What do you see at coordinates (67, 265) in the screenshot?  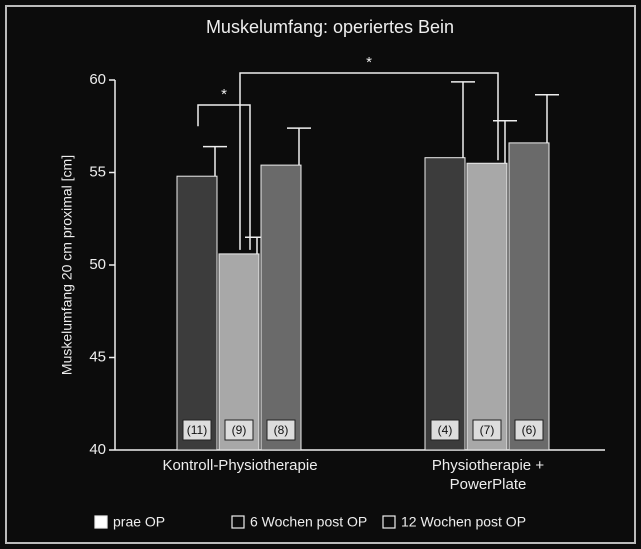 I see `y-axis-label: Muskelumfang 20 cm proximal [cm]` at bounding box center [67, 265].